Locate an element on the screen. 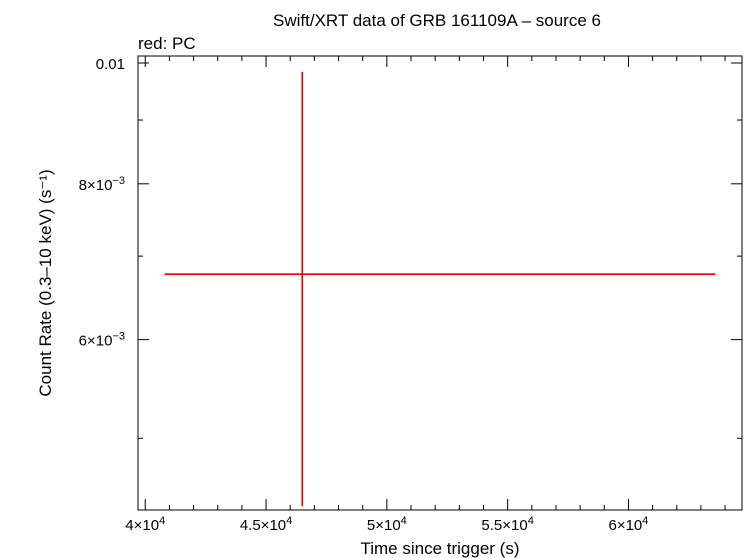 The height and width of the screenshot is (558, 746). chart-subtitle: red: PC is located at coordinates (167, 43).